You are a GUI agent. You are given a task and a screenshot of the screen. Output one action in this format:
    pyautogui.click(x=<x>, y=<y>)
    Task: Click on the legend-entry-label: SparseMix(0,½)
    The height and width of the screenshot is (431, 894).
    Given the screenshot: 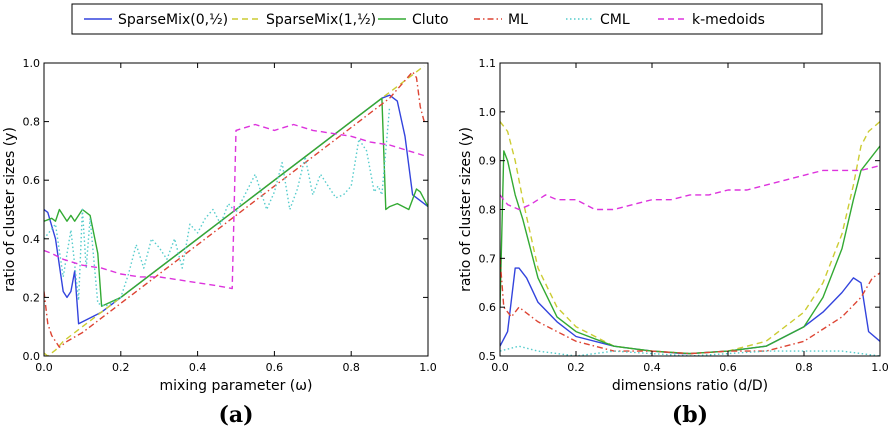 What is the action you would take?
    pyautogui.click(x=173, y=20)
    